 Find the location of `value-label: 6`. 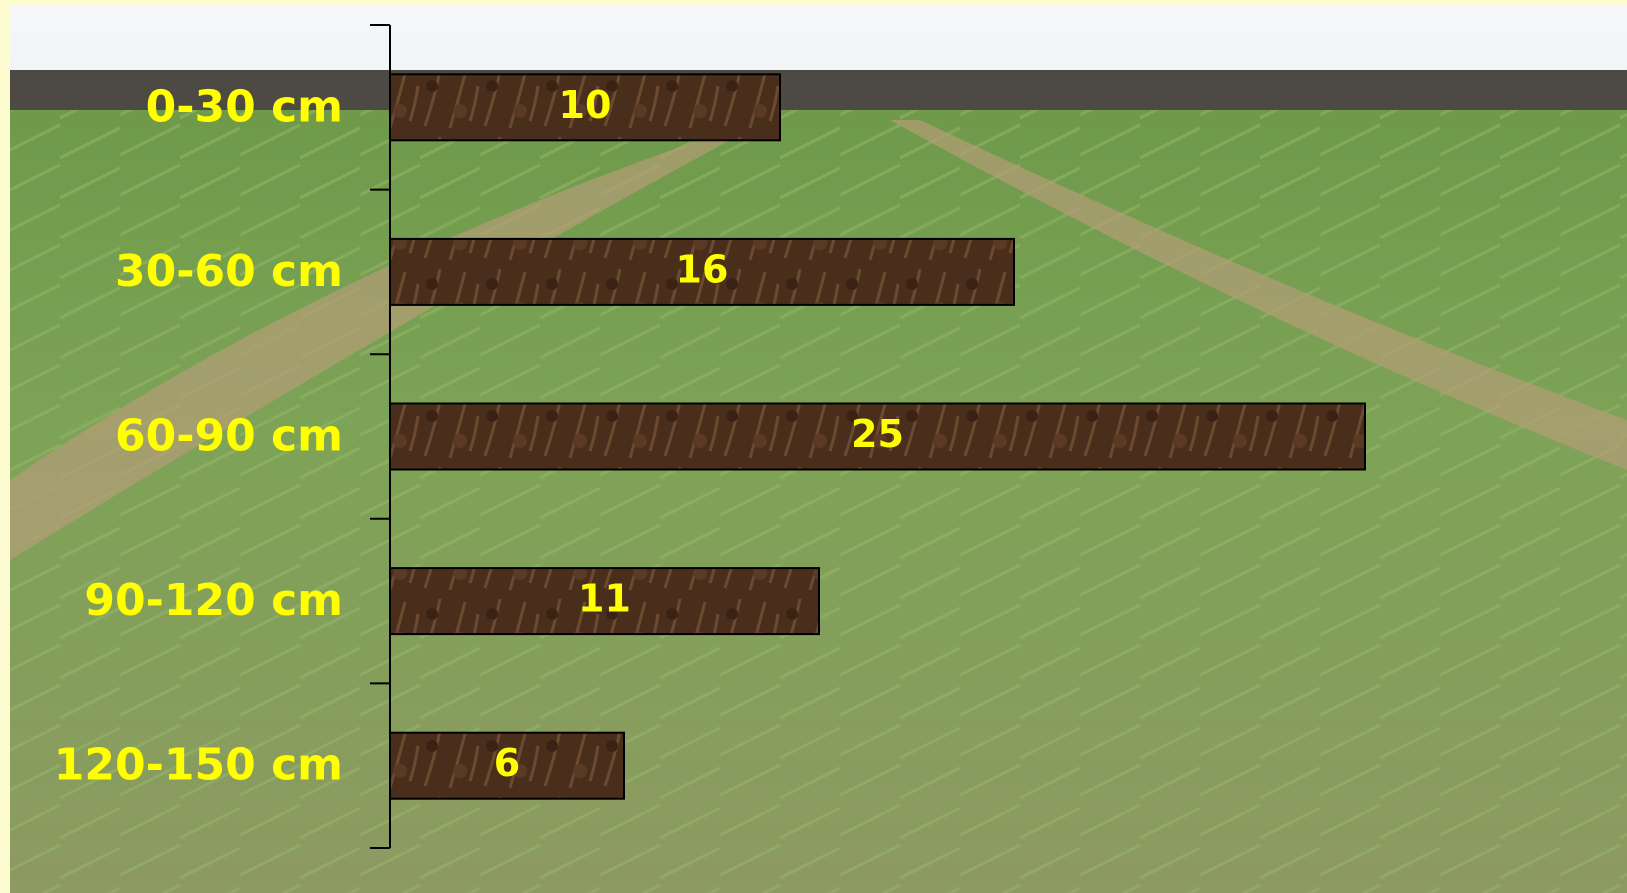

value-label: 6 is located at coordinates (507, 763).